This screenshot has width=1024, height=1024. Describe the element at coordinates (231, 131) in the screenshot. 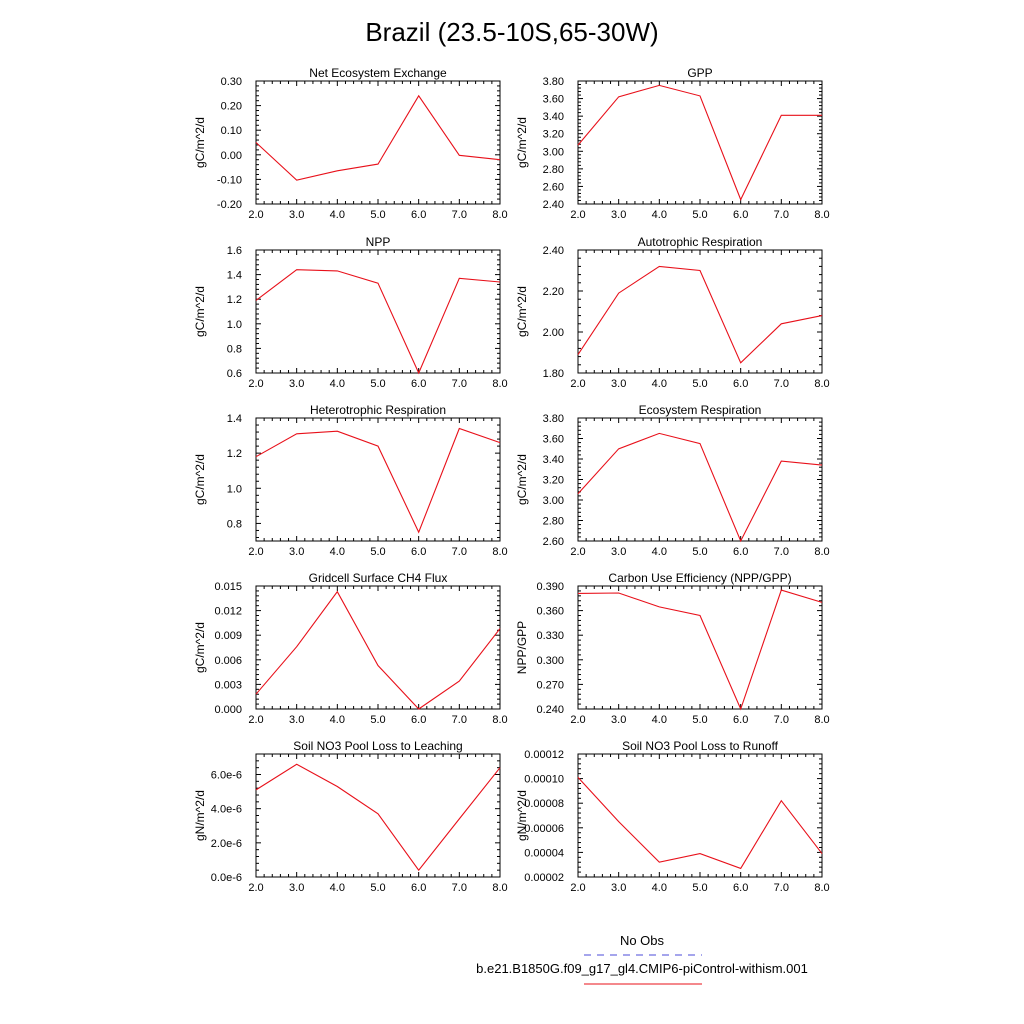

I see `y-tick-label: 0.10` at that location.